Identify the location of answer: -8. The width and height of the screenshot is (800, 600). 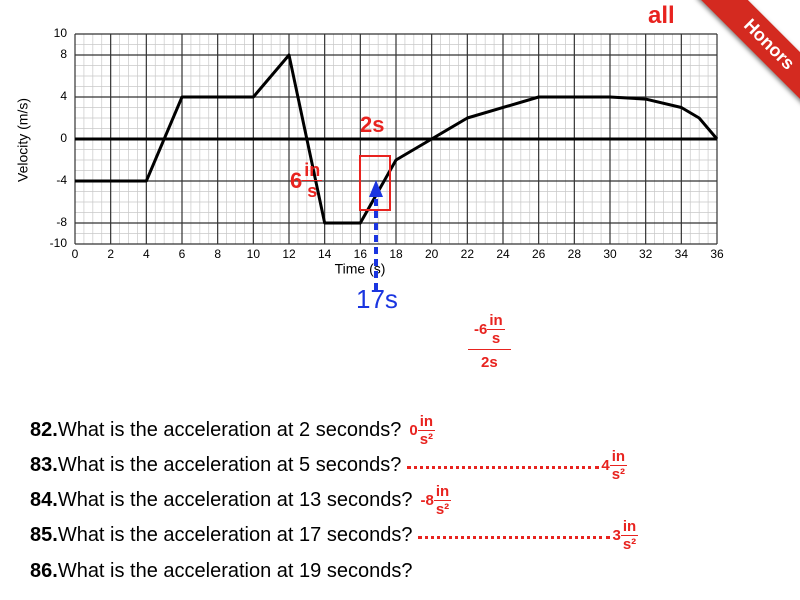
(427, 500).